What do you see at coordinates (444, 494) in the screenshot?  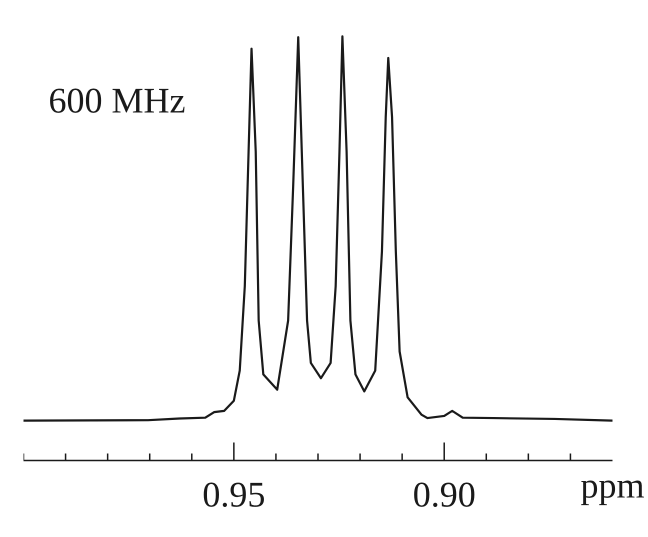 I see `x-tick-label: 0.90` at bounding box center [444, 494].